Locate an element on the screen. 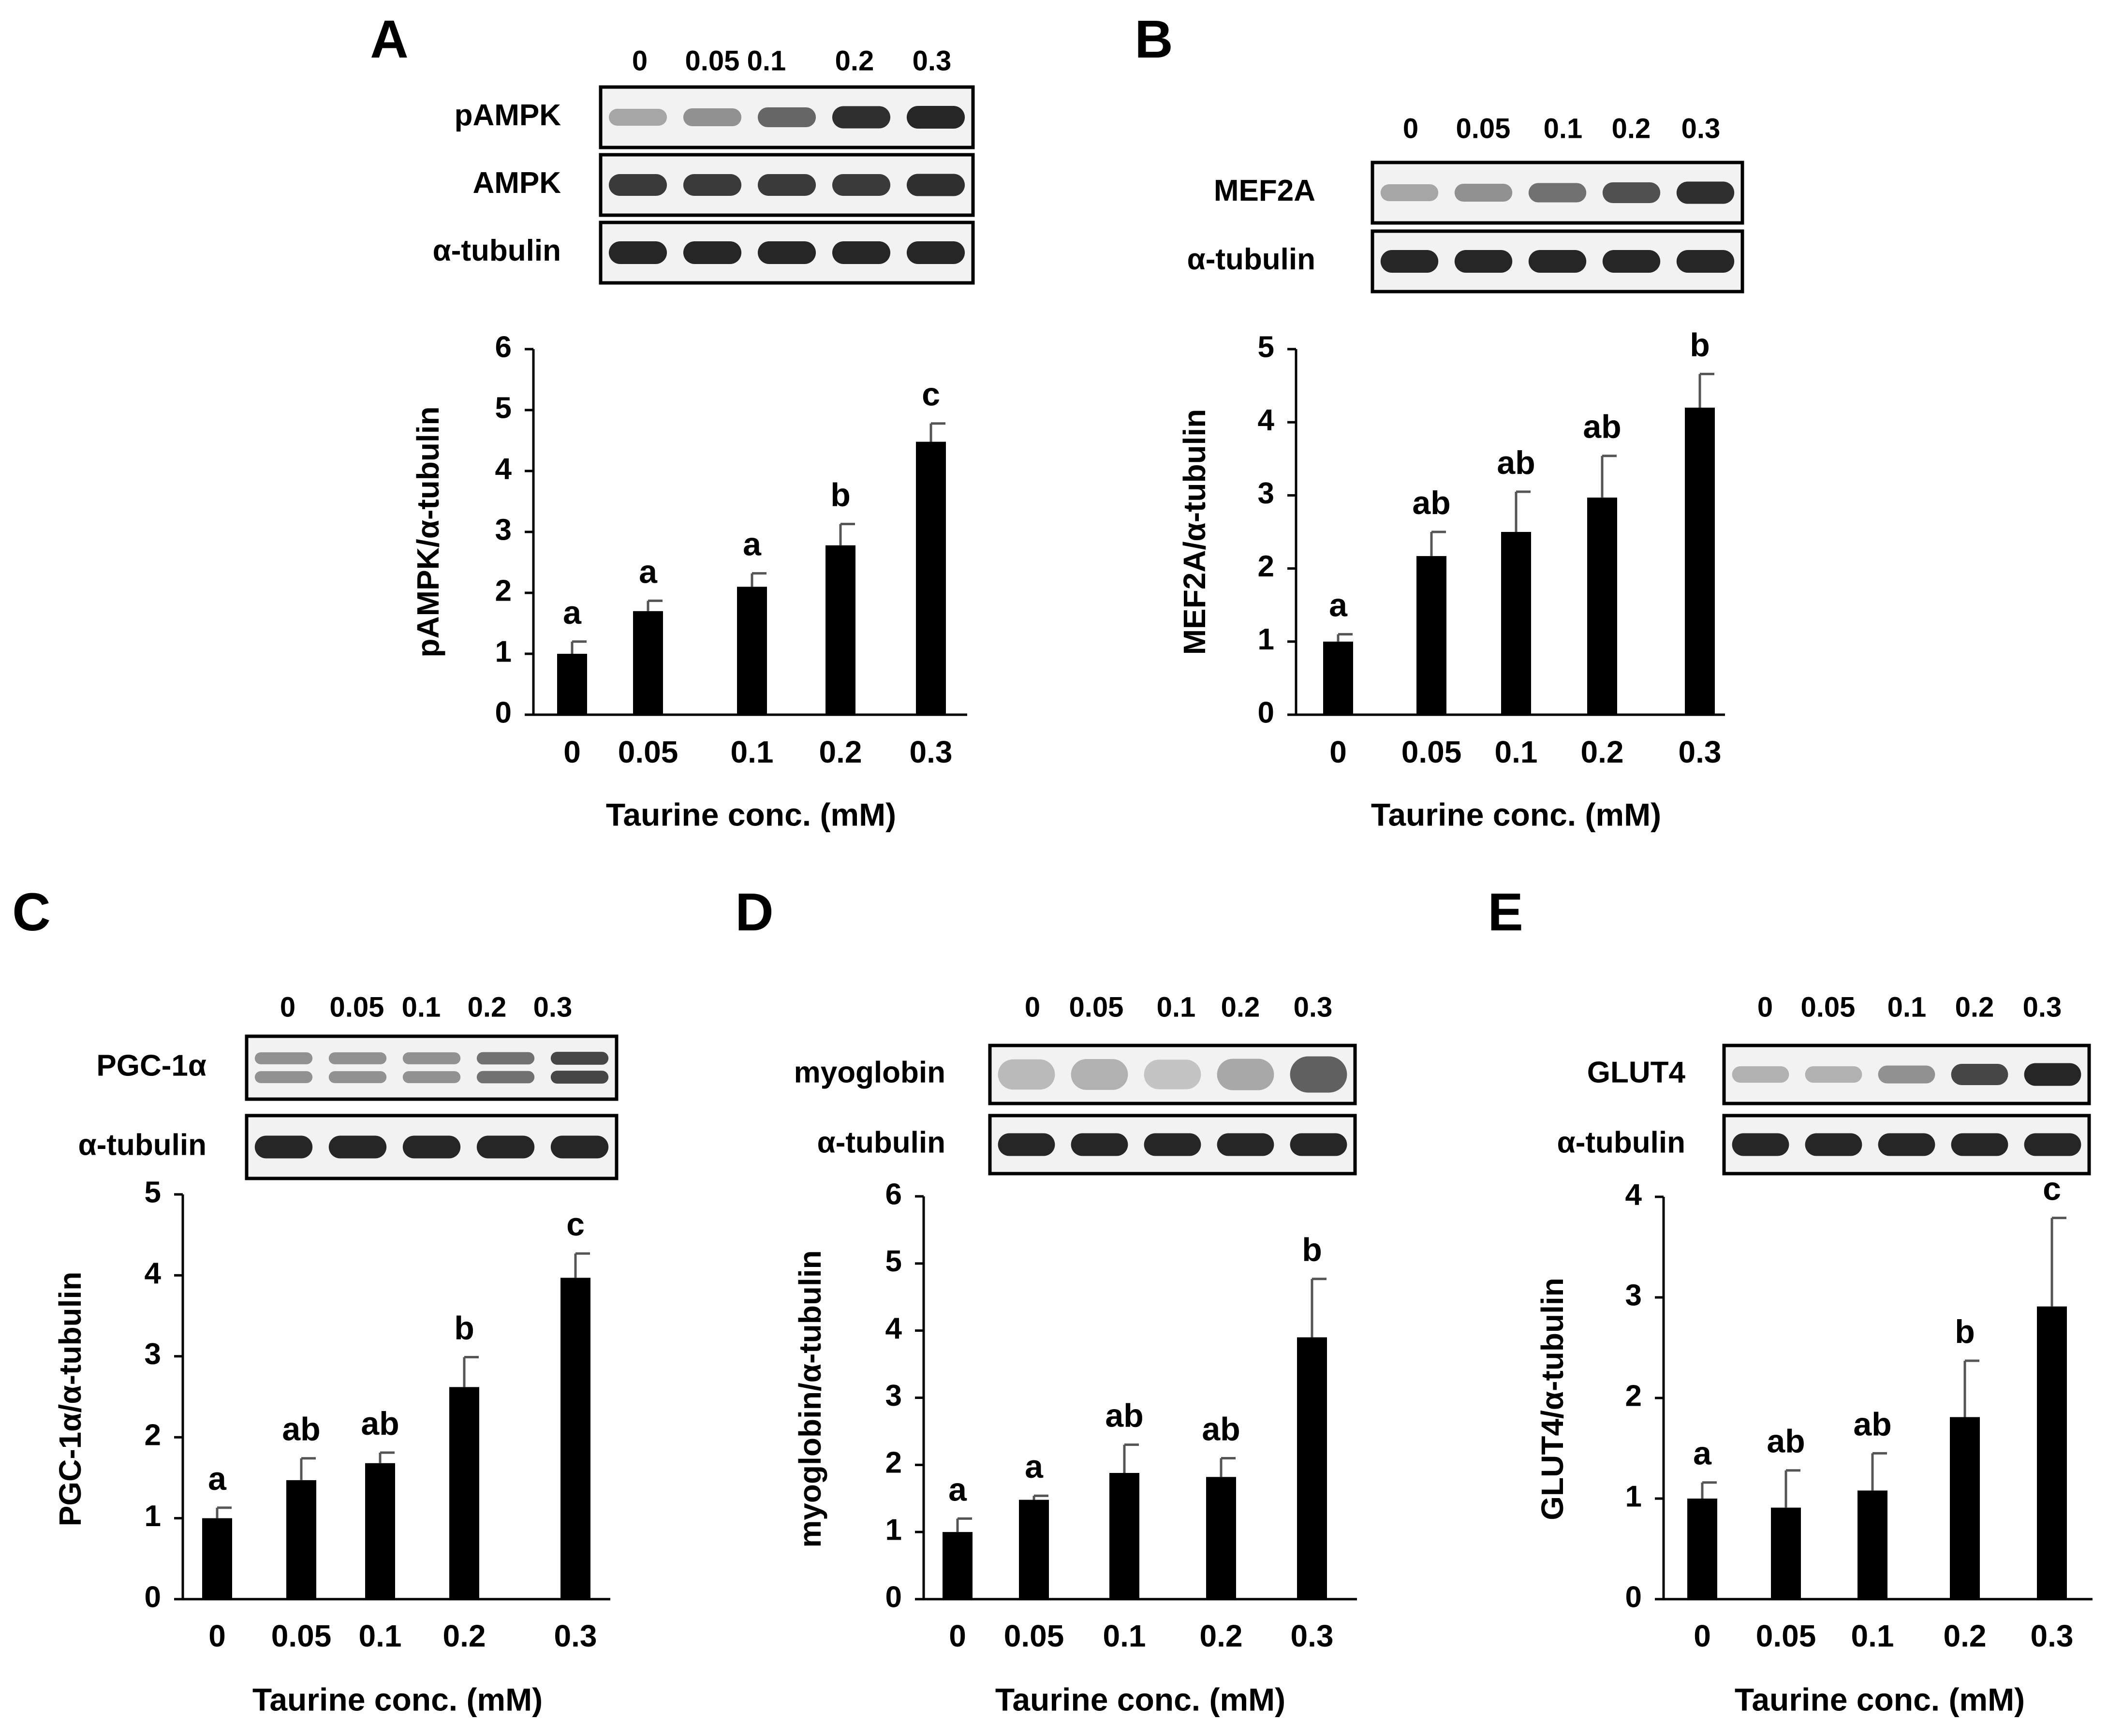  blot-row-label: MEF2A is located at coordinates (1264, 190).